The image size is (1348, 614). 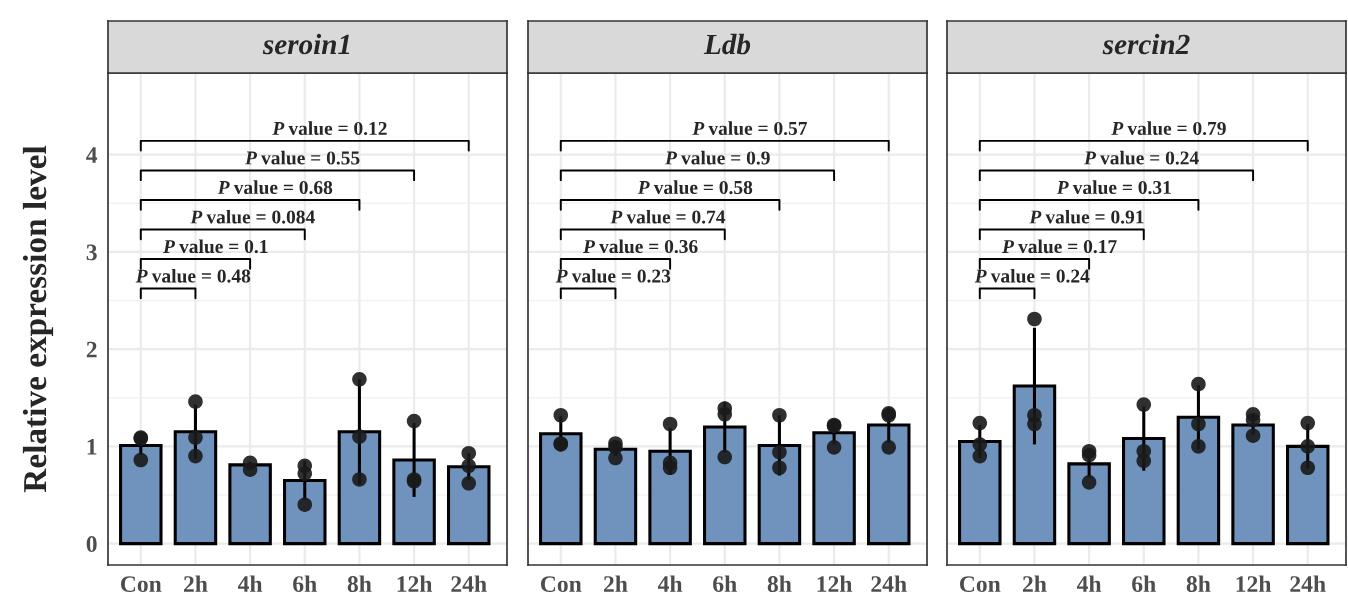 What do you see at coordinates (1086, 216) in the screenshot?
I see `annotation: P value = 0.91` at bounding box center [1086, 216].